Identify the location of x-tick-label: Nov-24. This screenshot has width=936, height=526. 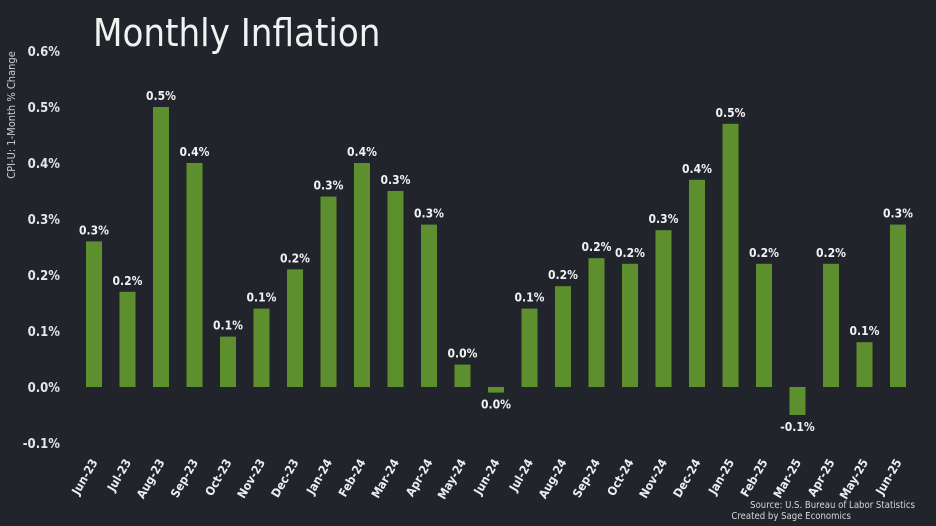
(653, 478).